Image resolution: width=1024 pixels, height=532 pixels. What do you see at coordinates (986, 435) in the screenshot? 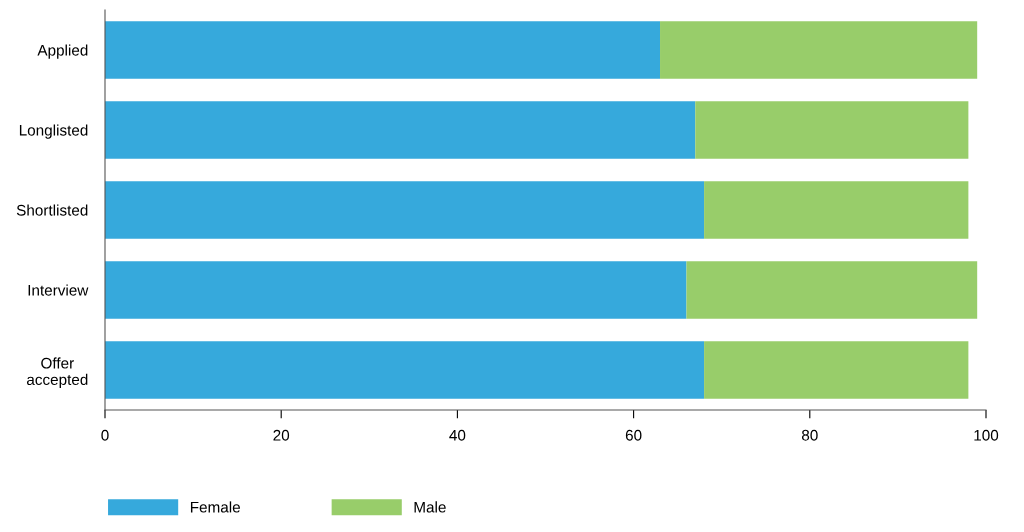
I see `x-tick-label: 100` at bounding box center [986, 435].